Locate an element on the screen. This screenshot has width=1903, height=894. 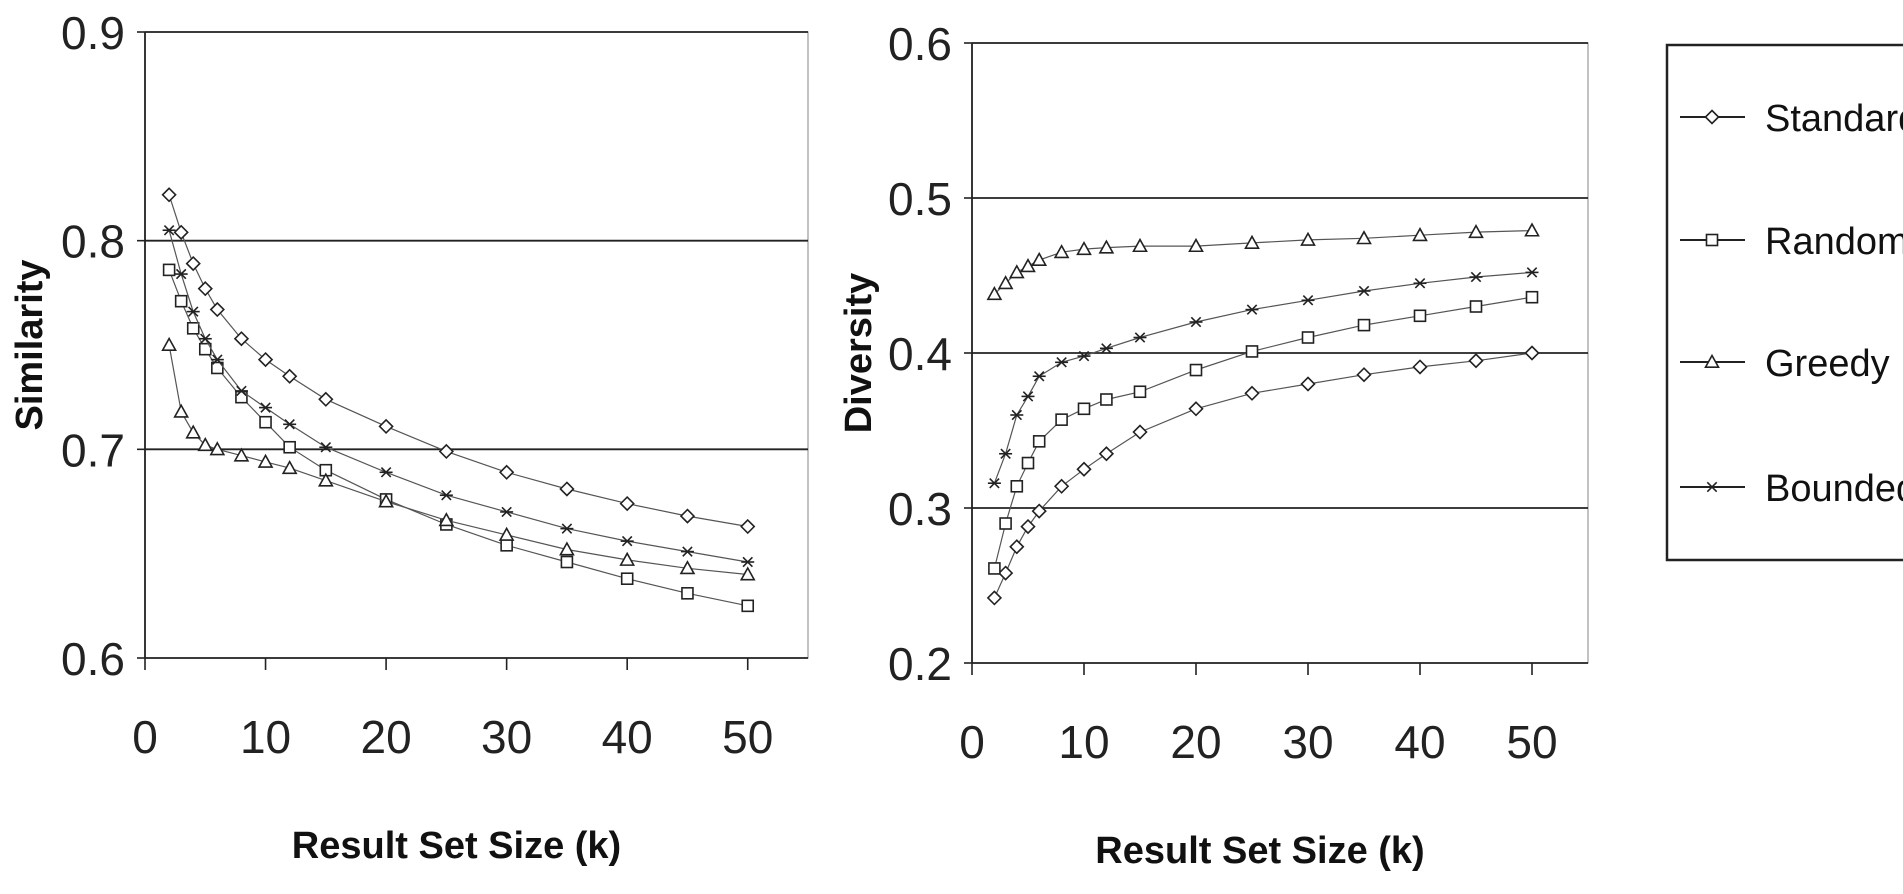
diversity-y-tick-label: 0.5 is located at coordinates (920, 199).